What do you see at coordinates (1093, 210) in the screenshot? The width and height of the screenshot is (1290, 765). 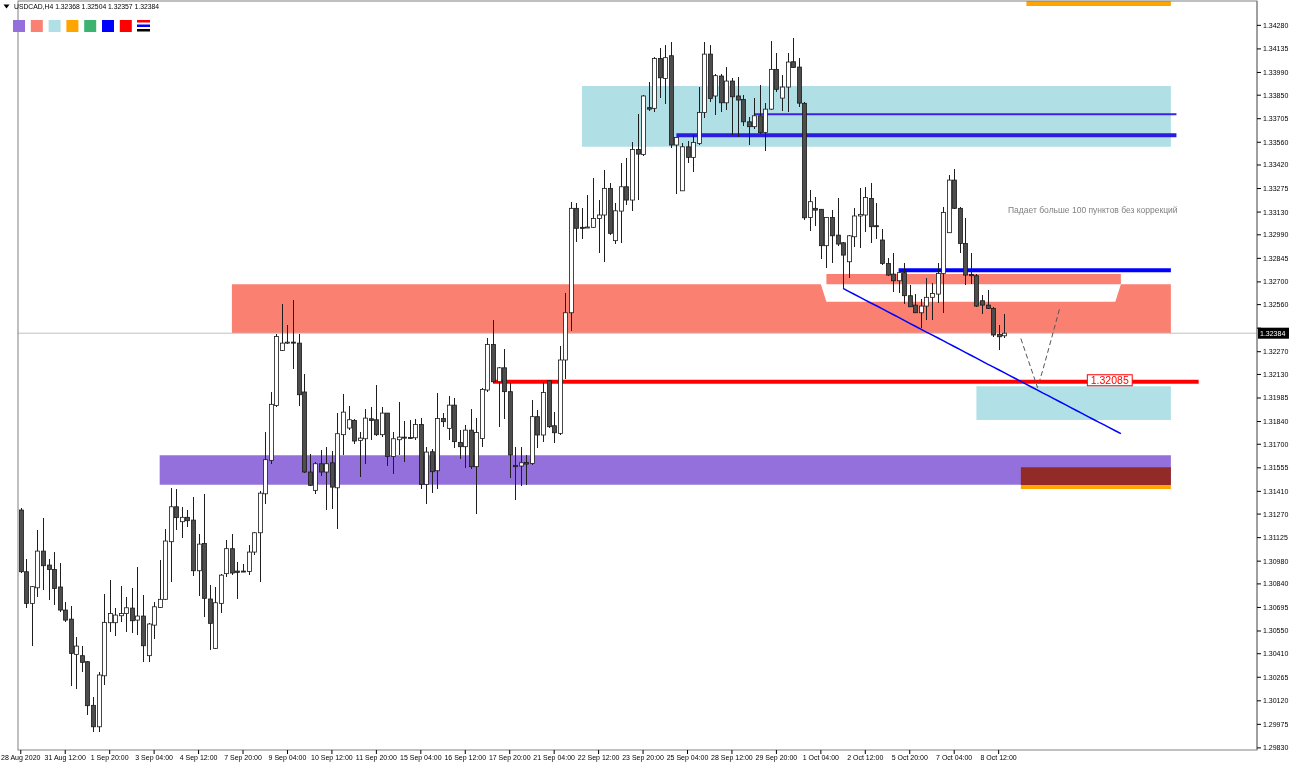 I see `annotation: Падает больше 100 пунктов без коррекций` at bounding box center [1093, 210].